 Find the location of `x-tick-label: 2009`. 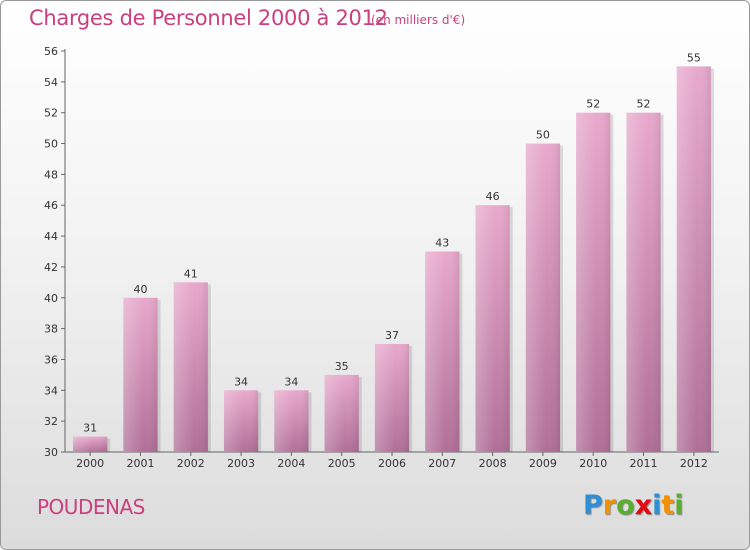

x-tick-label: 2009 is located at coordinates (543, 463).